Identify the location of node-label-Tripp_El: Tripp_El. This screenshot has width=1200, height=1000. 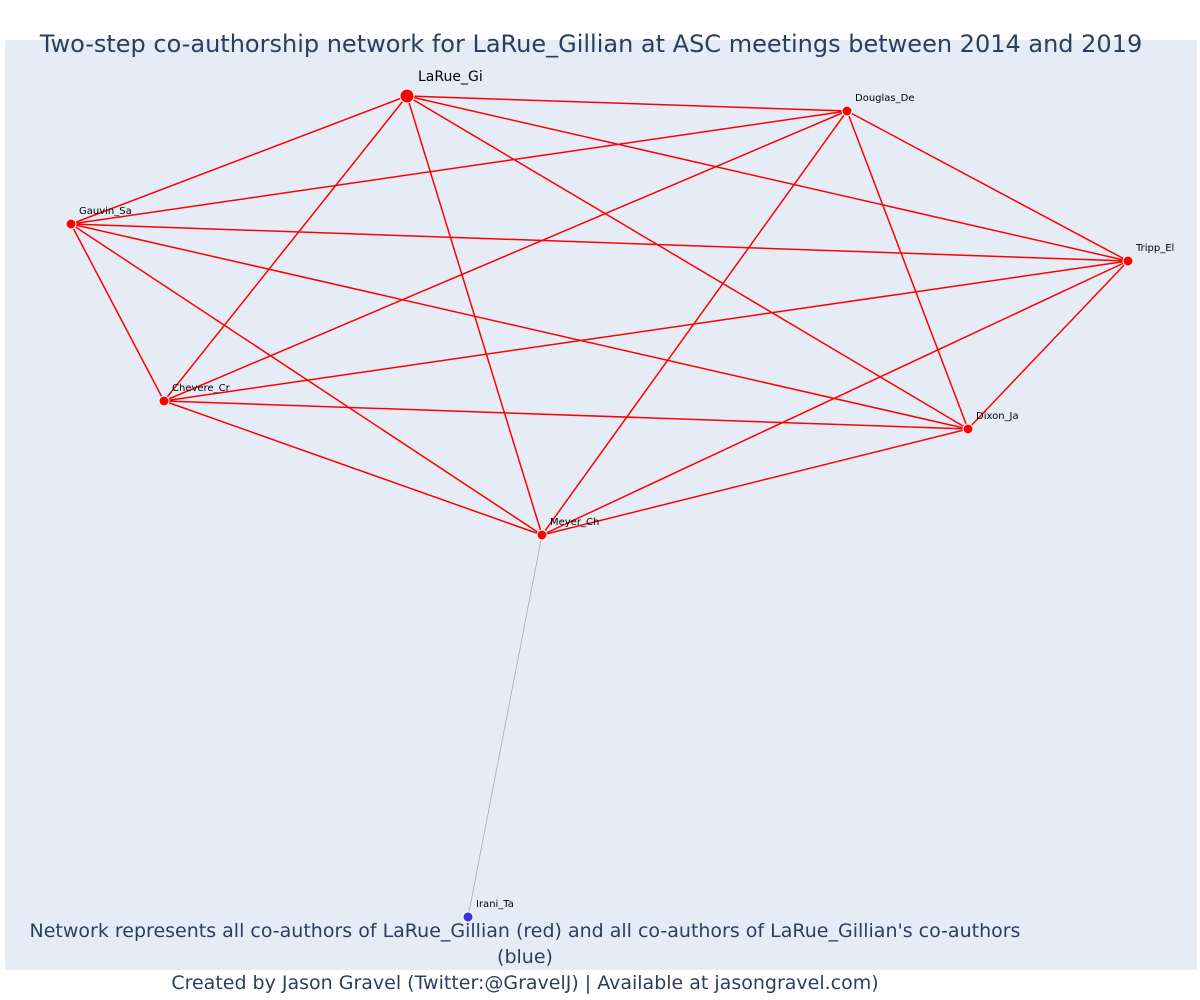
(1154, 248).